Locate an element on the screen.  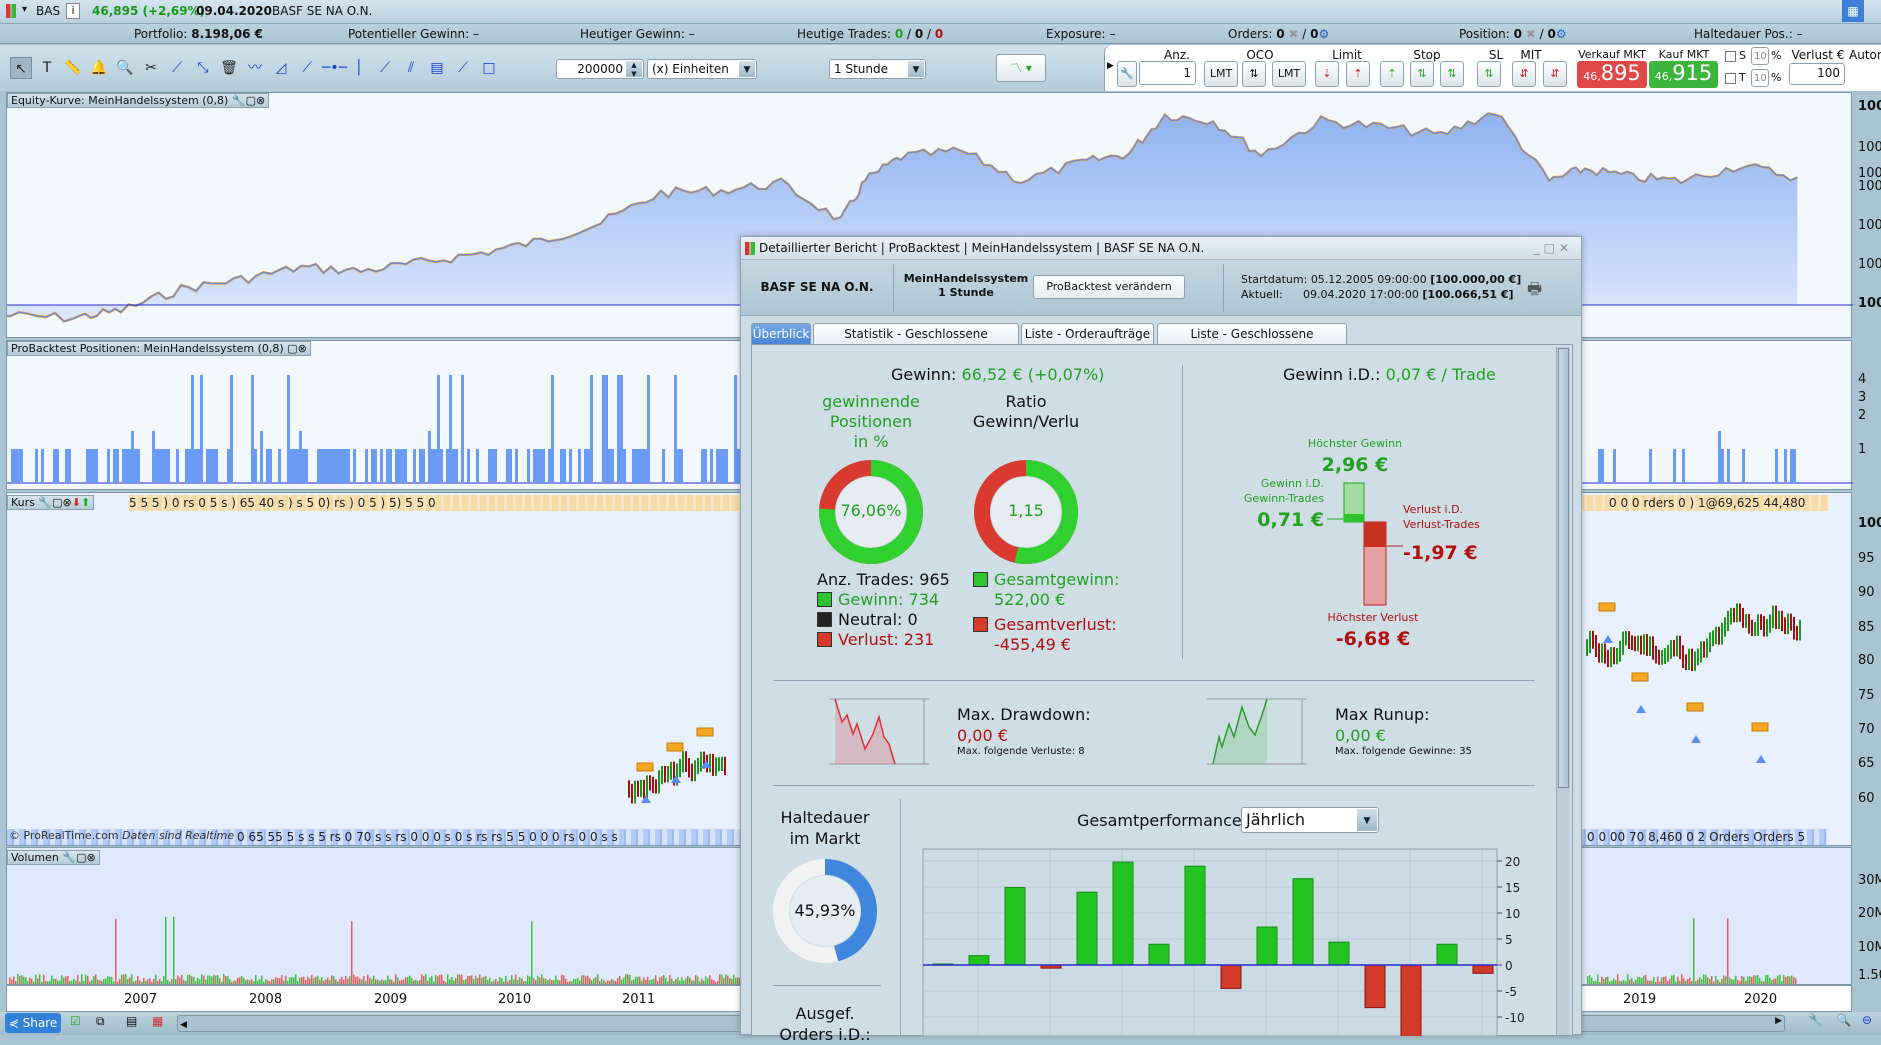
ray-icon: ⟋ is located at coordinates (385, 68).